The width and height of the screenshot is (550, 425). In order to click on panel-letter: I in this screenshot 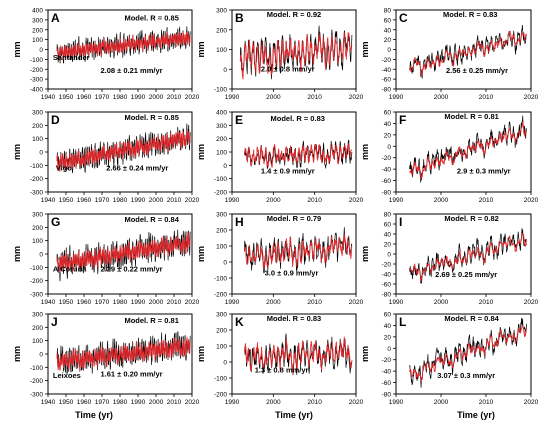, I will do `click(400, 222)`.